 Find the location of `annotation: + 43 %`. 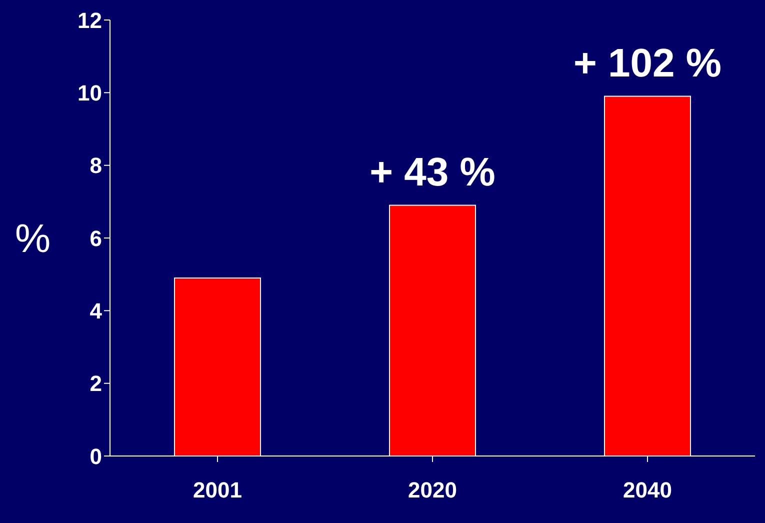

annotation: + 43 % is located at coordinates (433, 172).